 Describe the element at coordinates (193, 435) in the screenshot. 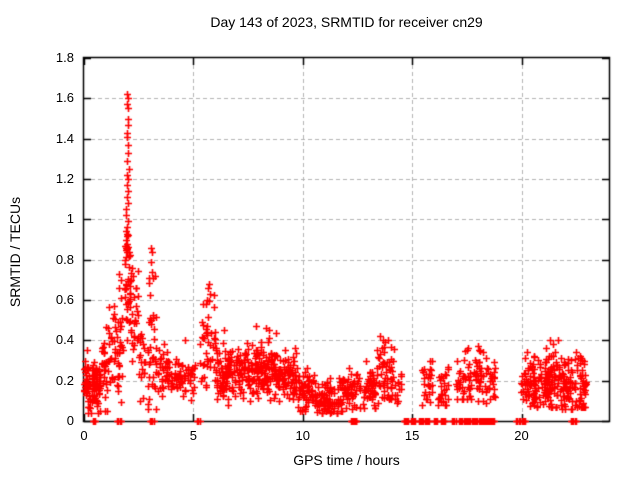

I see `x-tick-label: 5` at that location.